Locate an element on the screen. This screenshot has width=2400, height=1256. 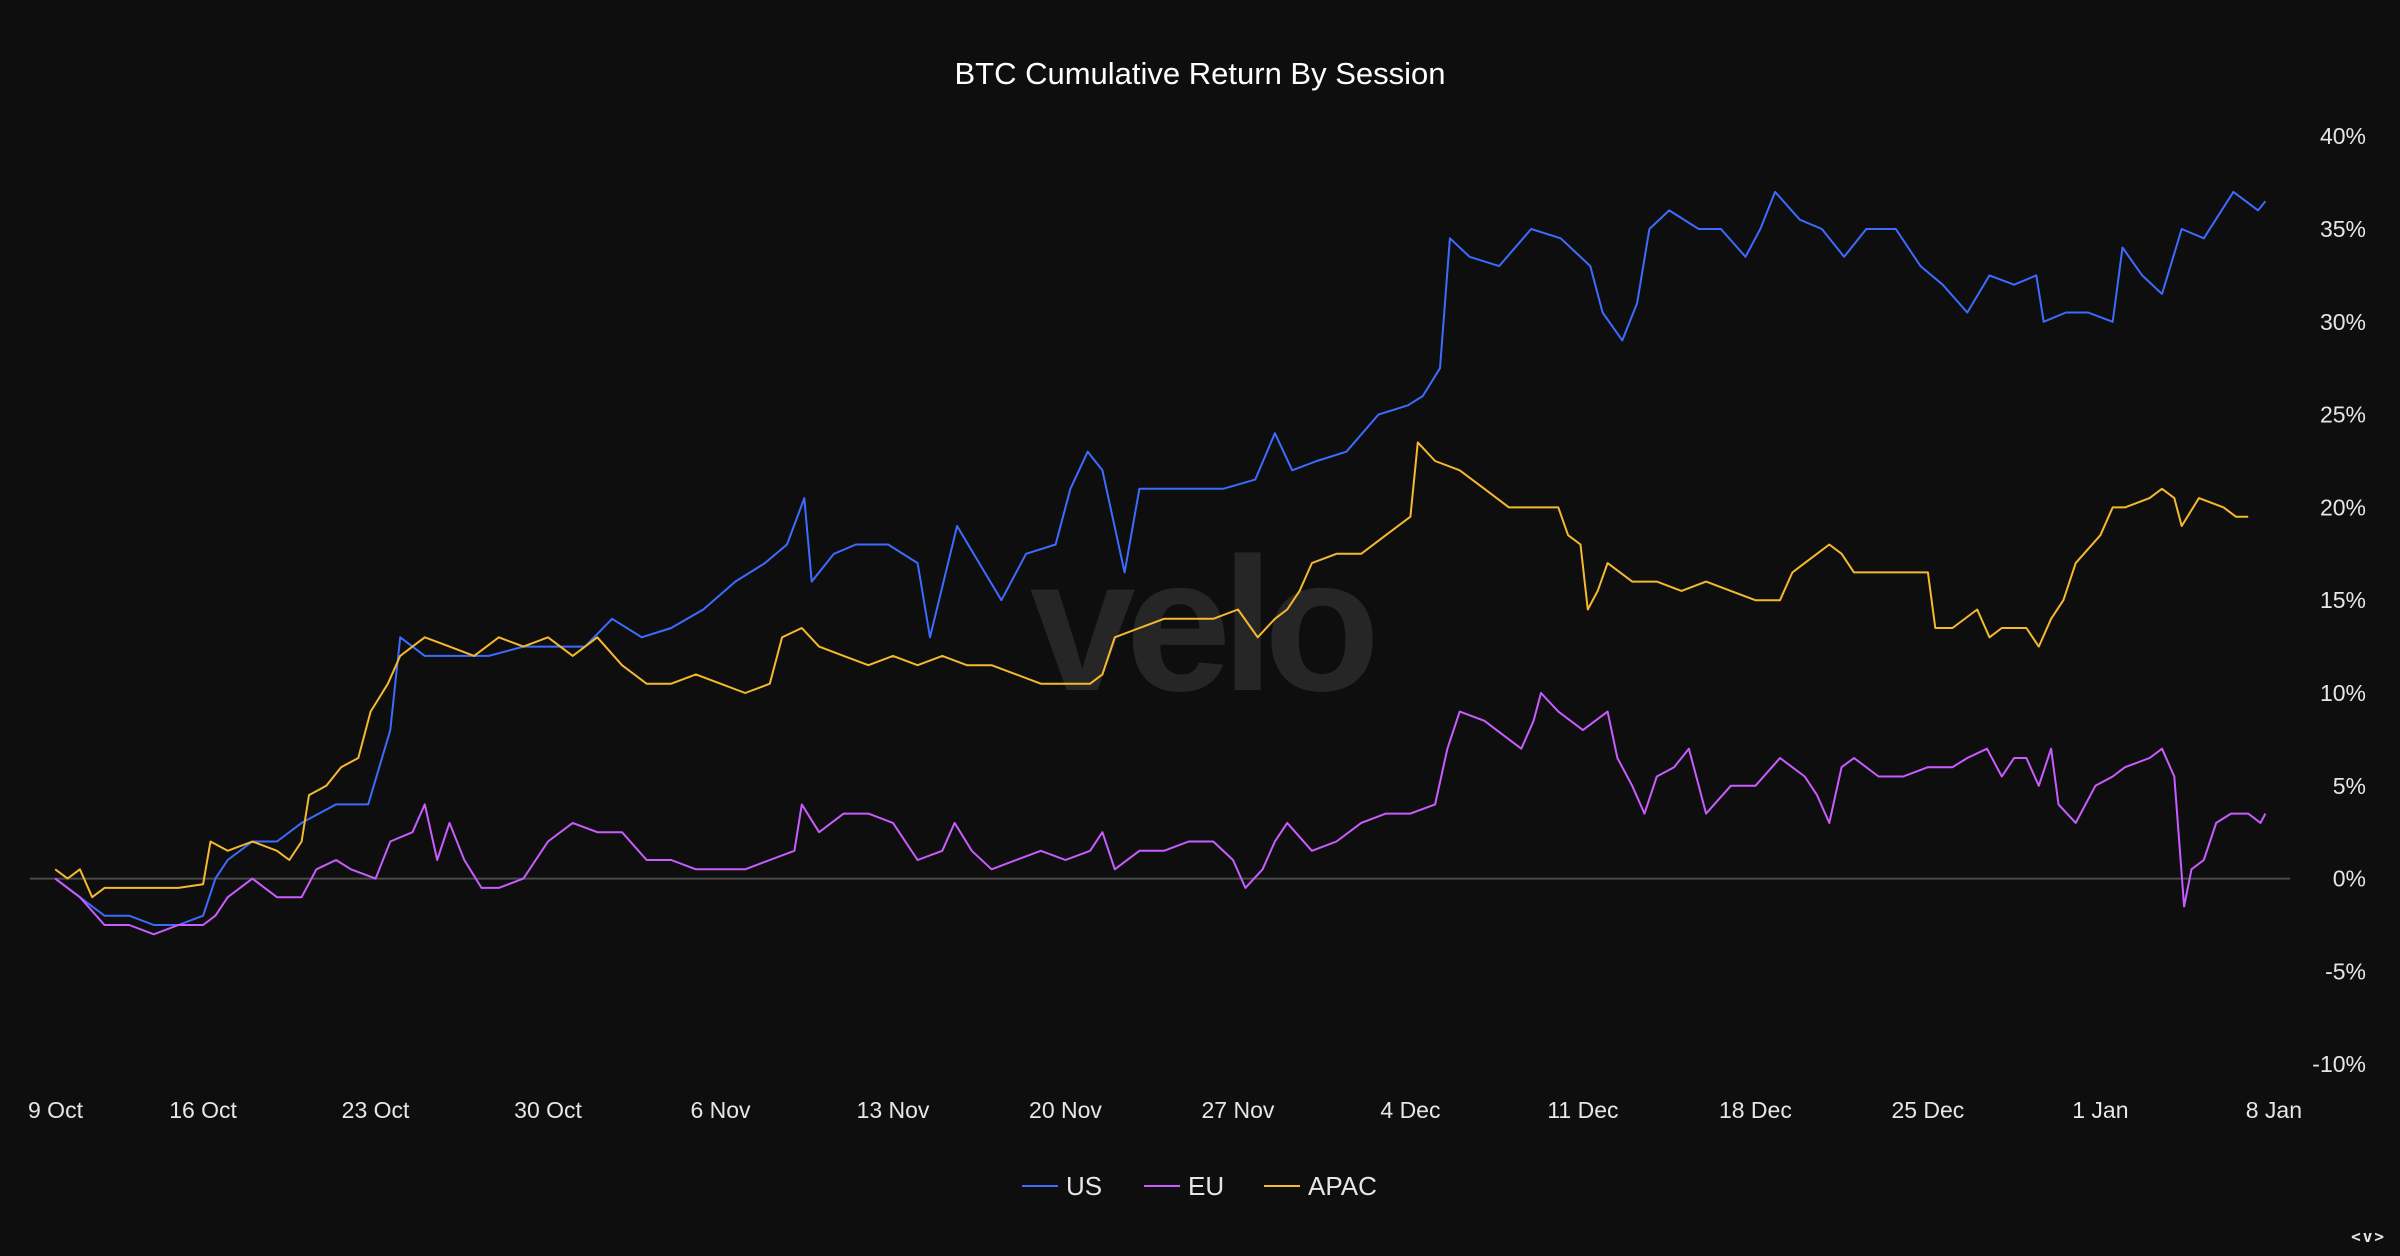
y-tick-label: 15% is located at coordinates (2343, 600).